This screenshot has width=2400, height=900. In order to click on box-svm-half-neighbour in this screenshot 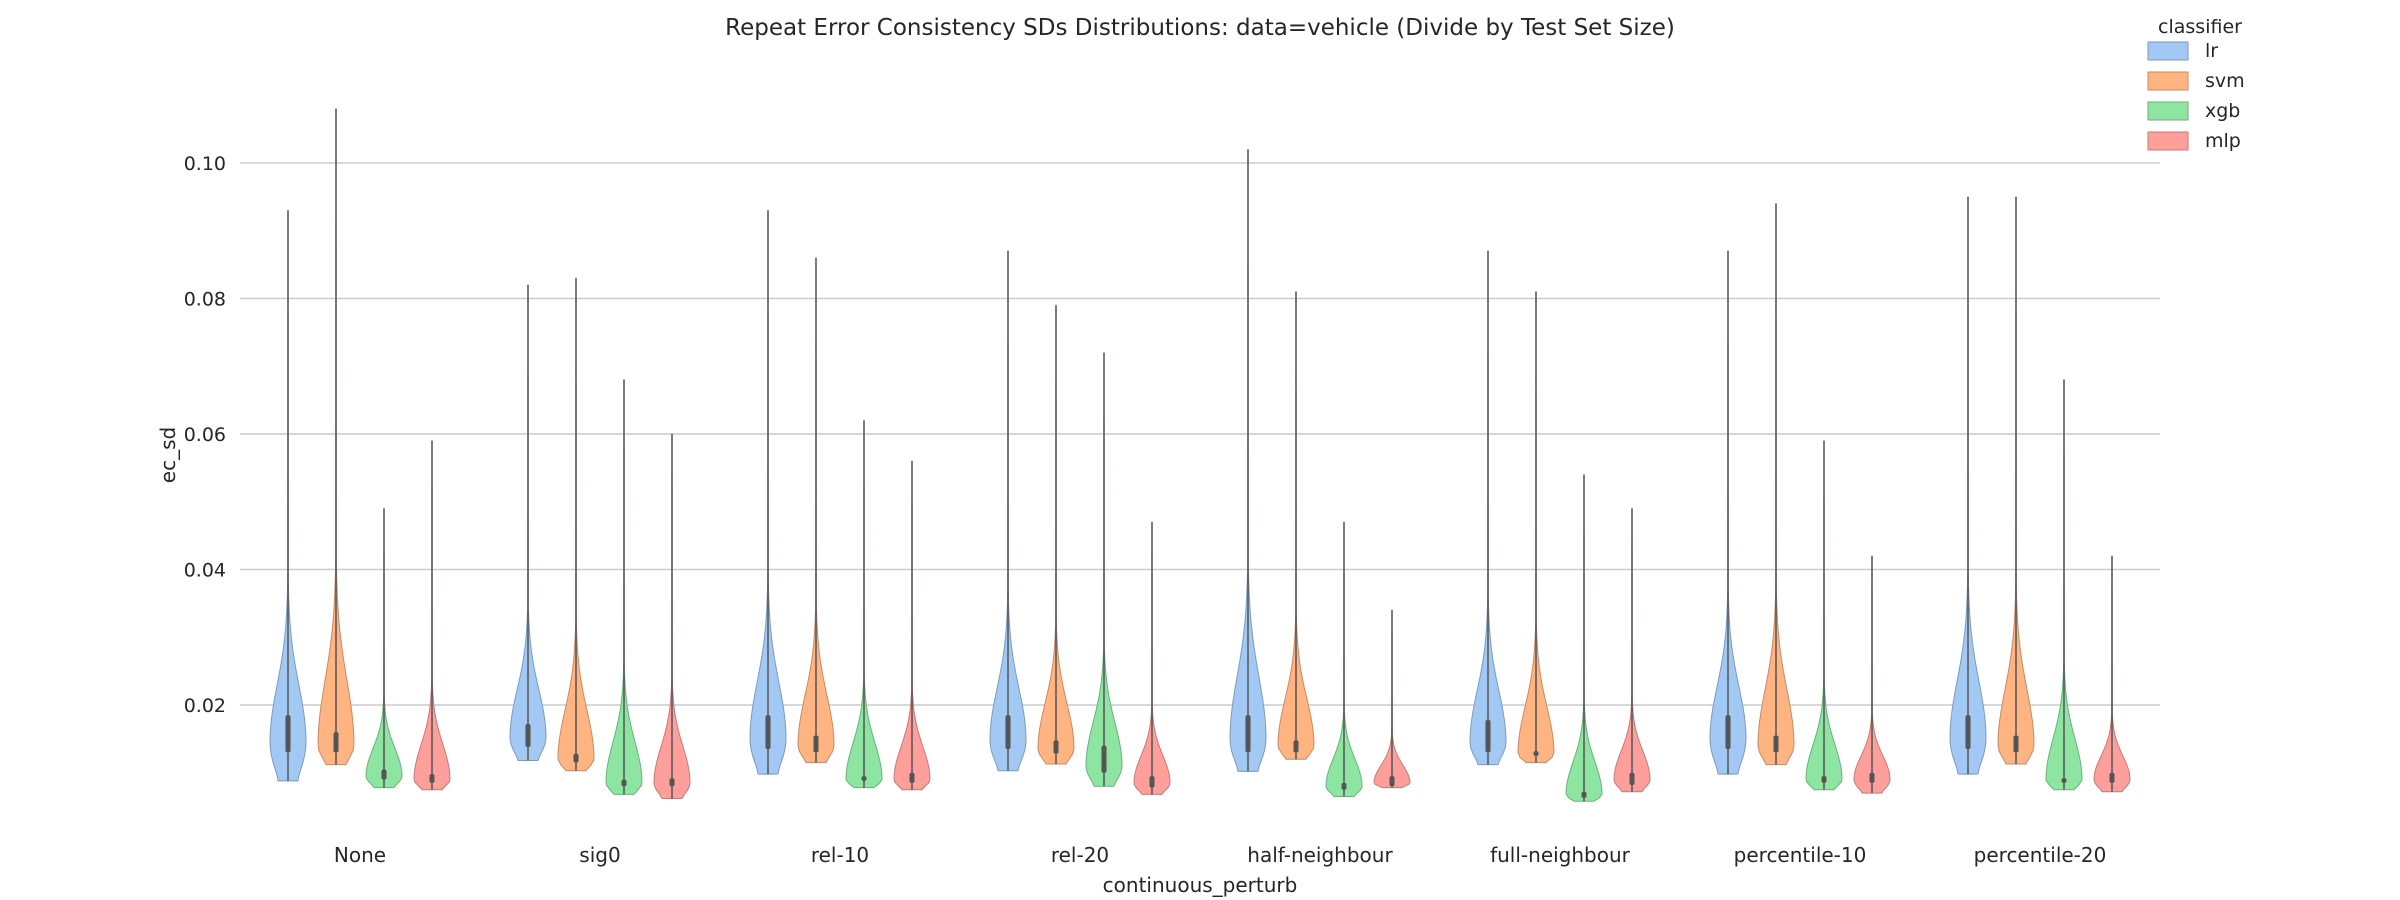, I will do `click(1296, 746)`.